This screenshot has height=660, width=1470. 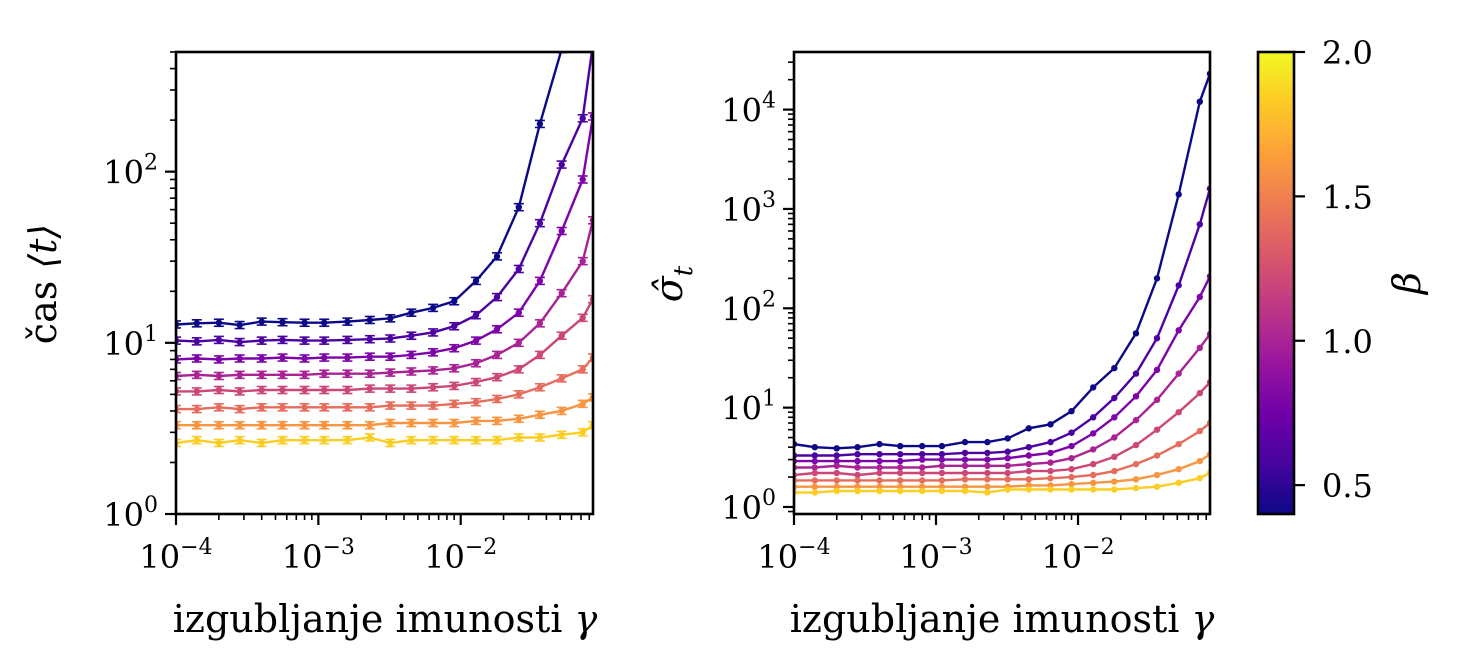 I want to click on y-tick-label: 100, so click(x=748, y=506).